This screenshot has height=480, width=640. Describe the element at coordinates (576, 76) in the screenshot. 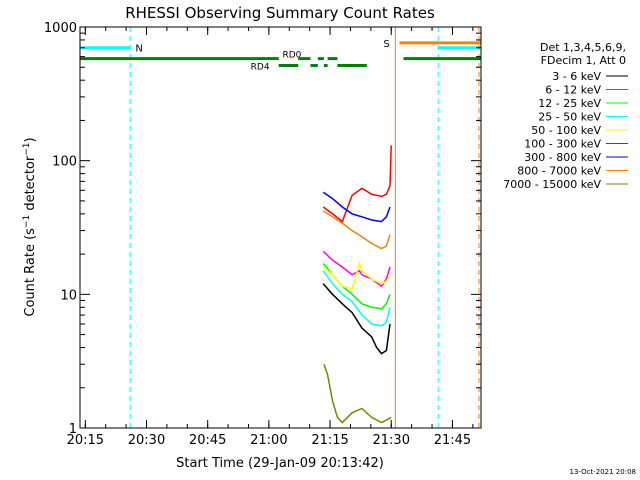

I see `legend-entry-label: 3 - 6 keV` at that location.